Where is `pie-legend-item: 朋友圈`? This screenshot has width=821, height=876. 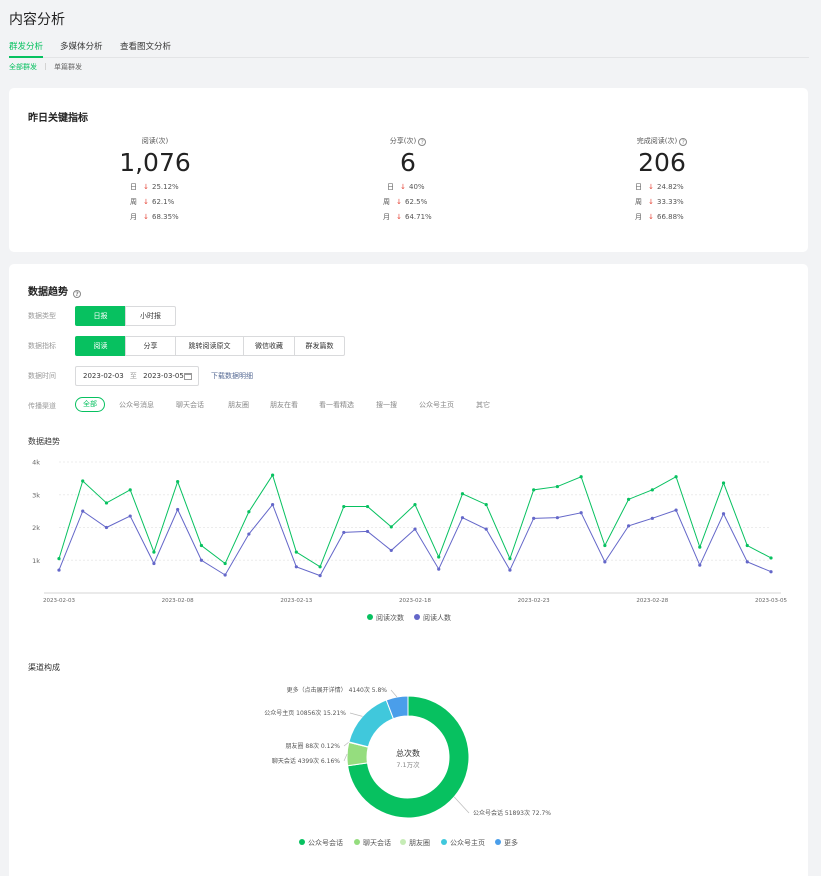 pie-legend-item: 朋友圈 is located at coordinates (415, 843).